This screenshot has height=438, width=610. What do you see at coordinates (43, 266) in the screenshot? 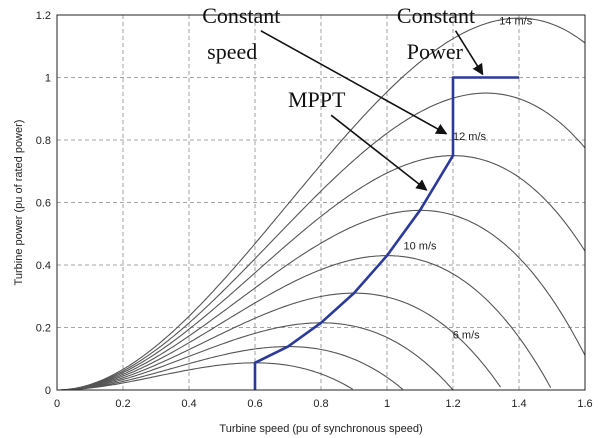
I see `y-tick-label: 0.4` at bounding box center [43, 266].